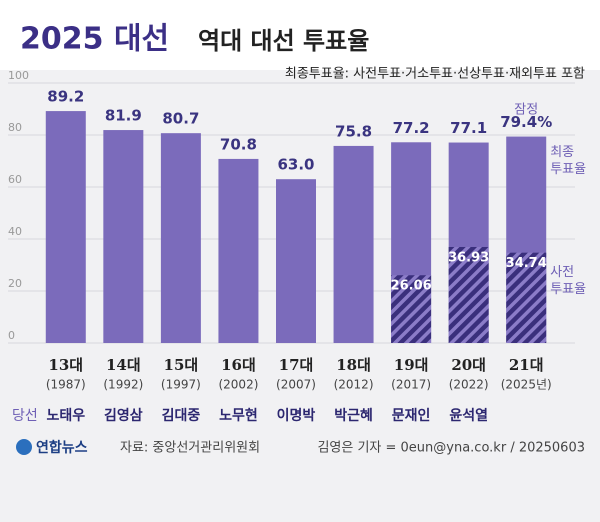  Describe the element at coordinates (526, 365) in the screenshot. I see `x-tick-label: 21대` at that location.